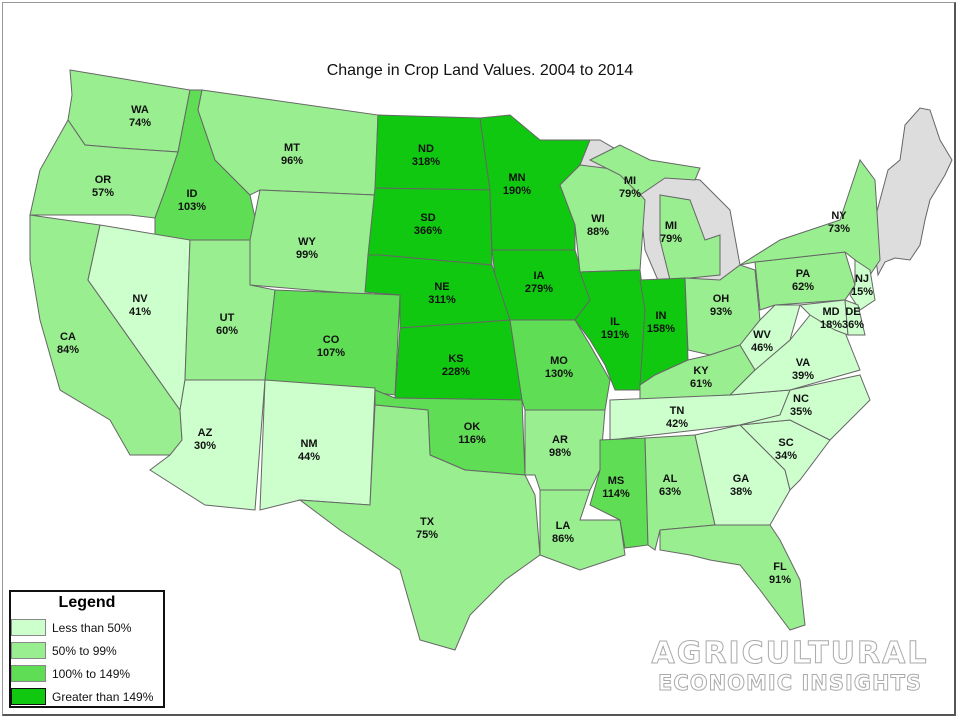  I want to click on watermark-line1: AGRICULTURAL, so click(790, 653).